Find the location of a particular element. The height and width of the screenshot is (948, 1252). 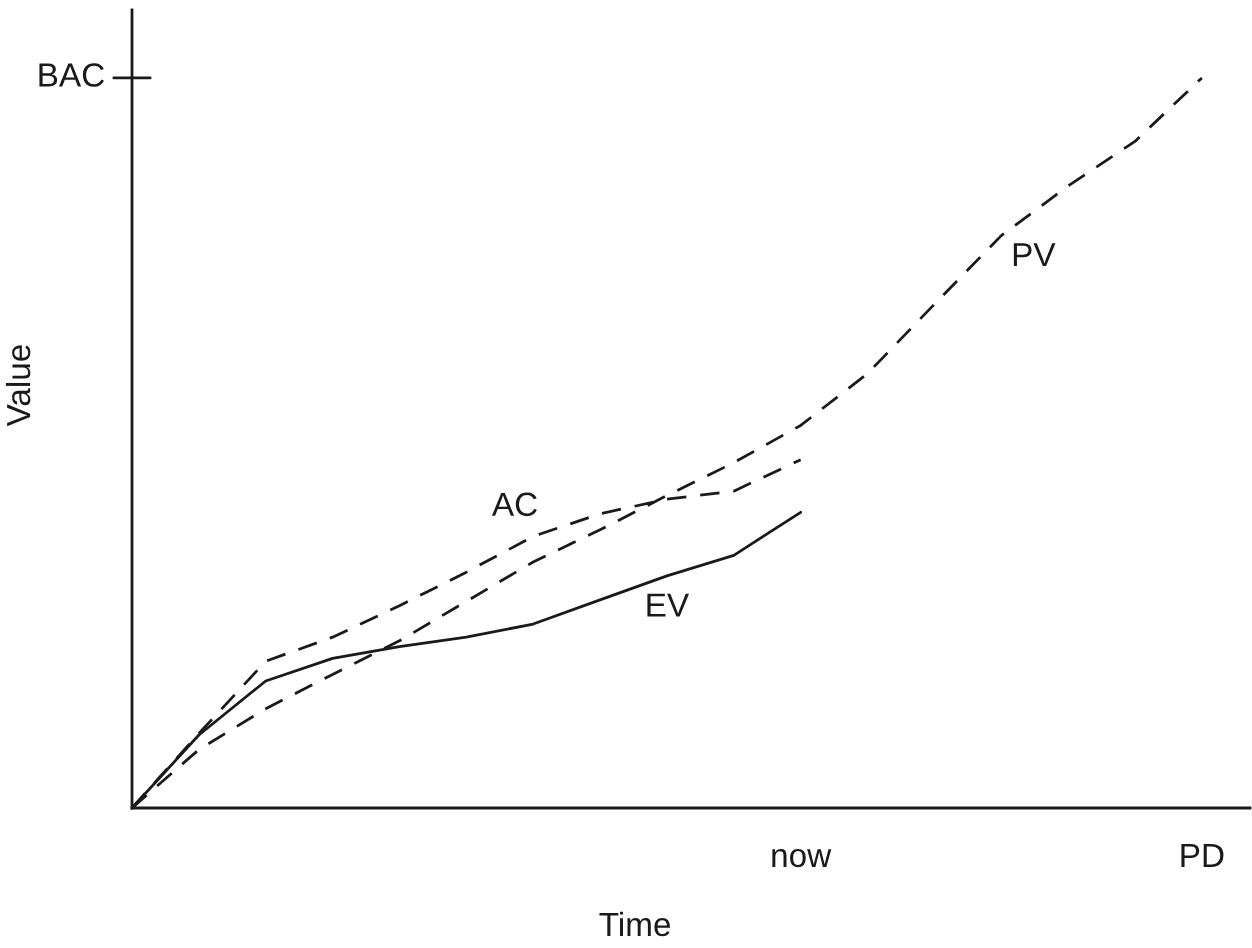

x-tick-label: now is located at coordinates (802, 858).